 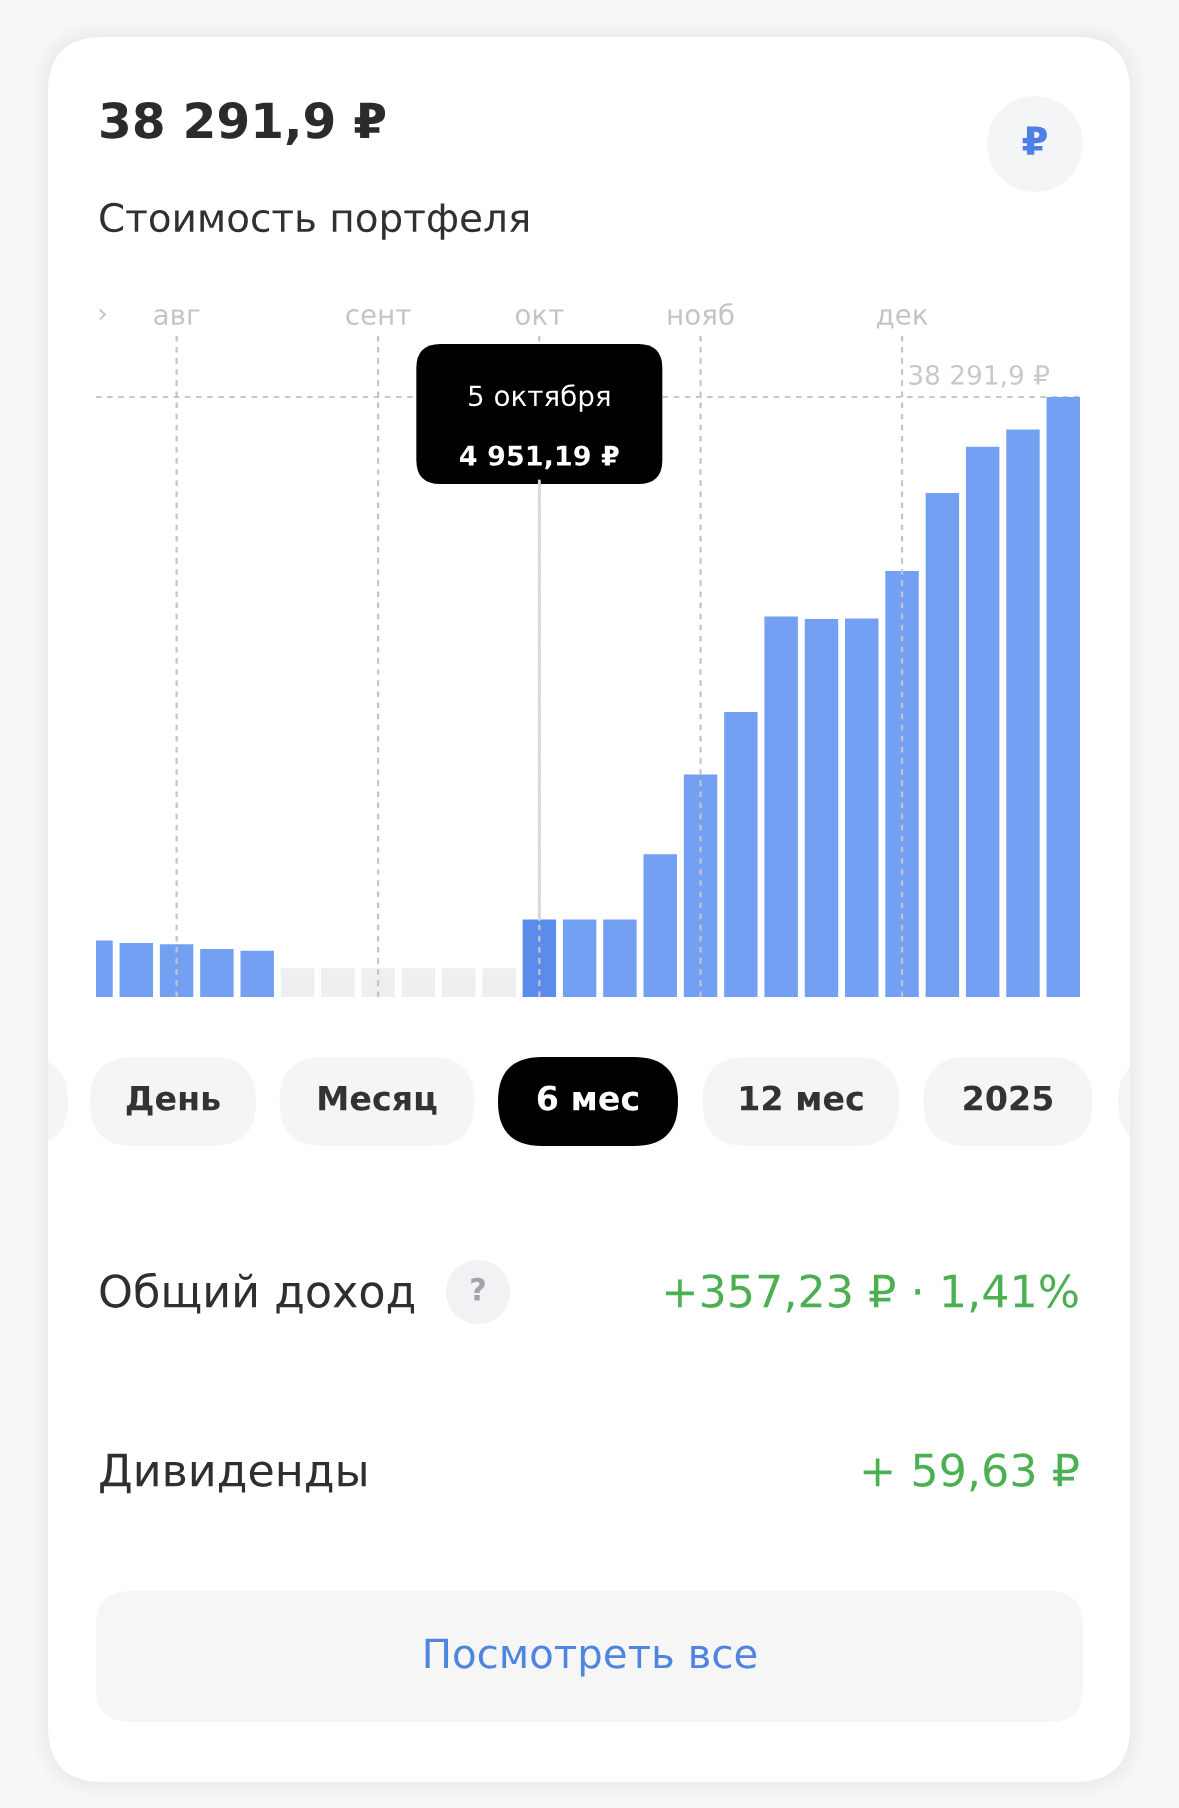 What do you see at coordinates (257, 1293) in the screenshot?
I see `text: Общий доход` at bounding box center [257, 1293].